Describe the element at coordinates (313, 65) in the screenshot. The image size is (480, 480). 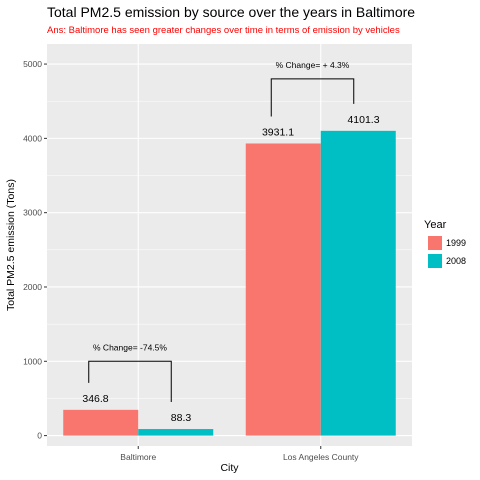
I see `annotation-label: % Change= + 4.3%` at that location.